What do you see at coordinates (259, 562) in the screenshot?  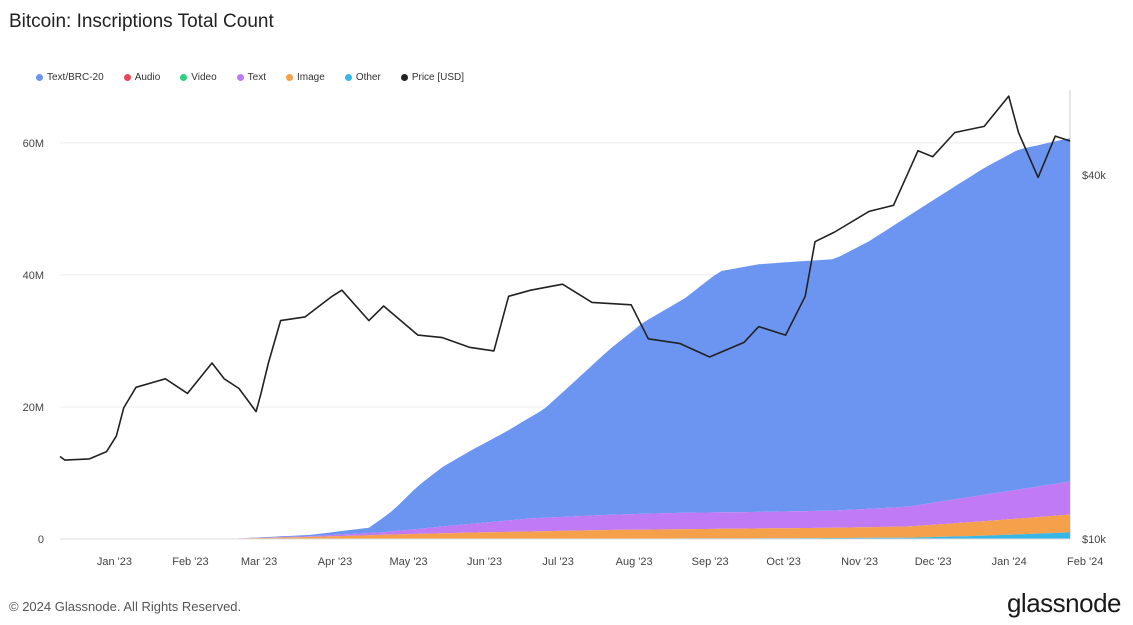 I see `x-tick-label: Mar '23` at bounding box center [259, 562].